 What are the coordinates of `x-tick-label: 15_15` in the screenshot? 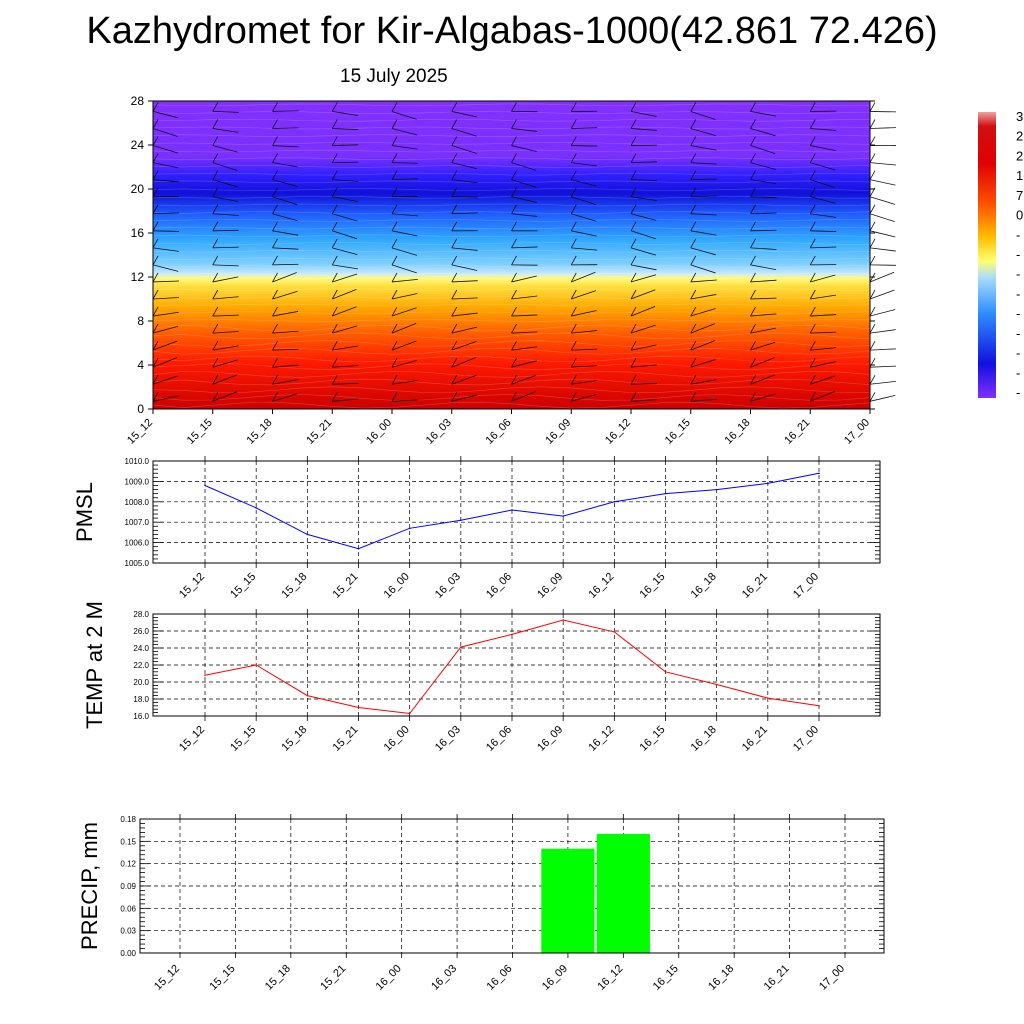 It's located at (200, 432).